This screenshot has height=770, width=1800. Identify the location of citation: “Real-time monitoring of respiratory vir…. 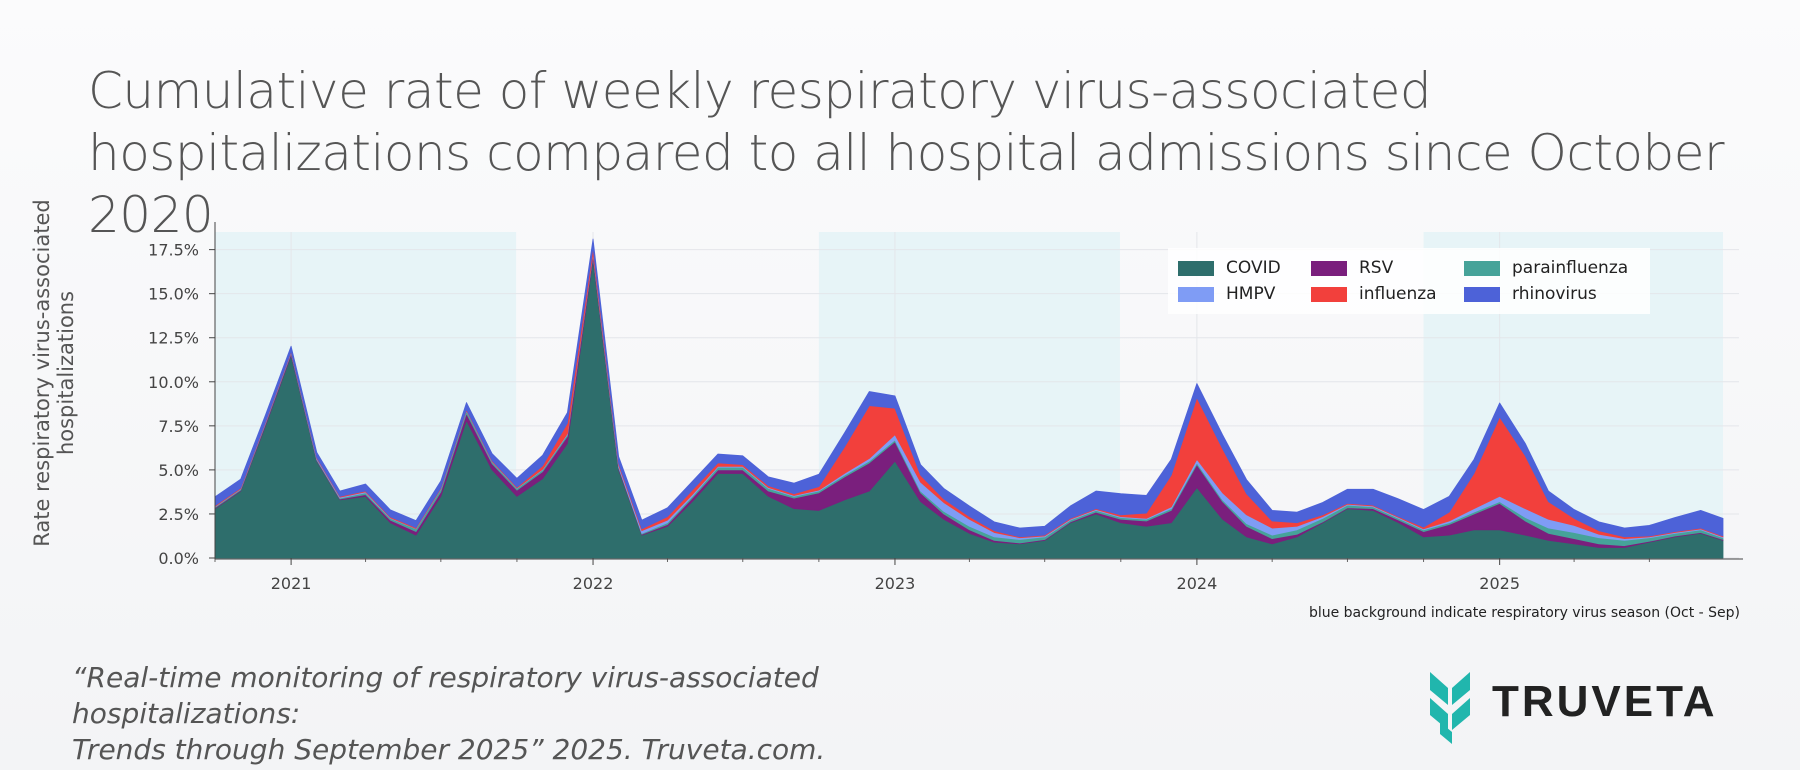
(552, 714).